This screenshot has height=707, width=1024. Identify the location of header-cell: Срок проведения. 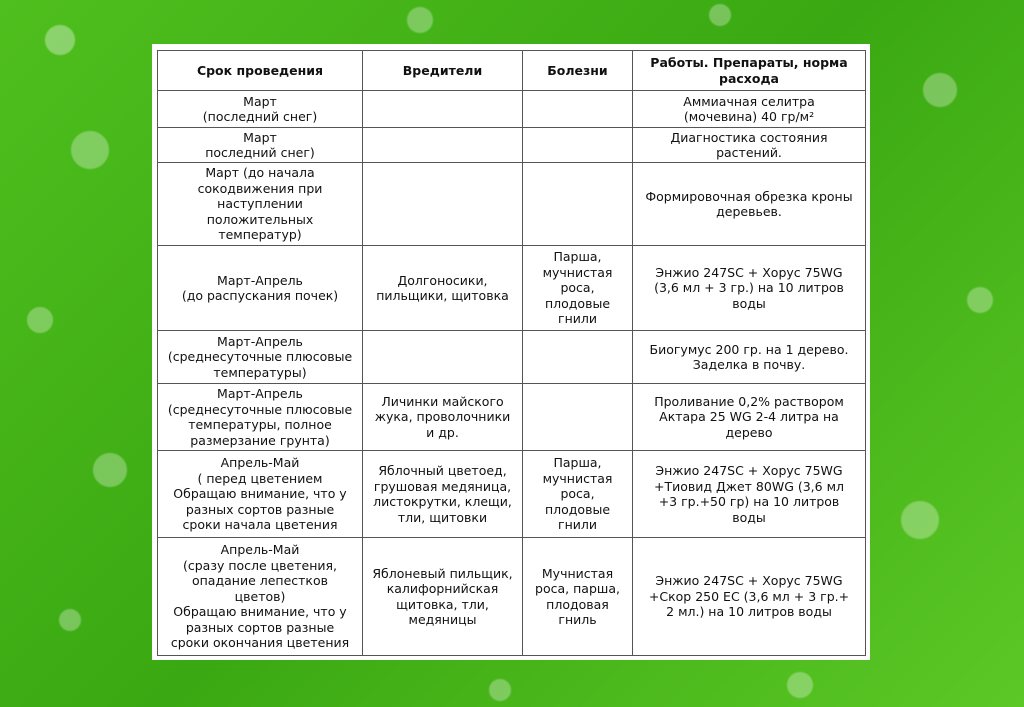
(260, 70).